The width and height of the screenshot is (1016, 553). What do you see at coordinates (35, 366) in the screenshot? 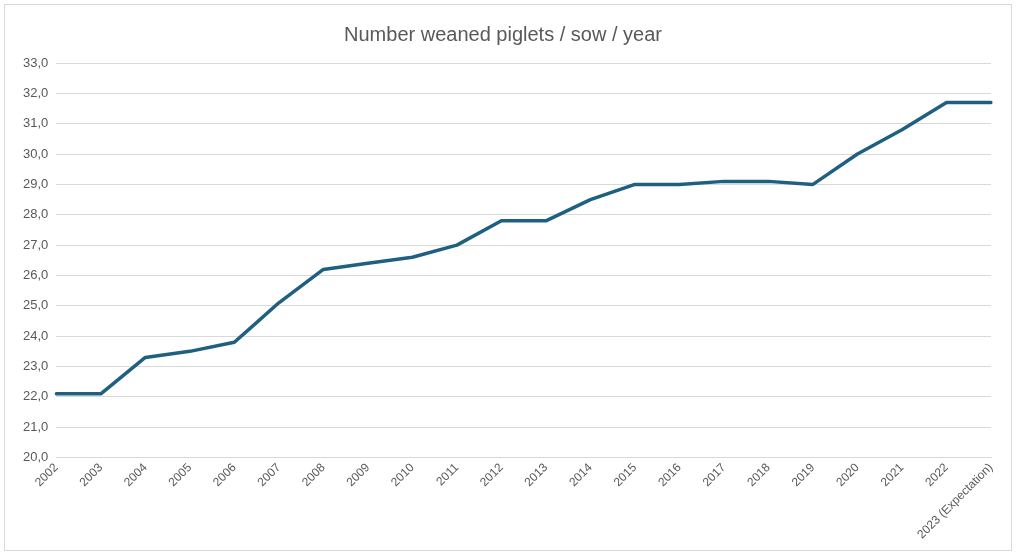
I see `y-tick-label: 23,0` at bounding box center [35, 366].